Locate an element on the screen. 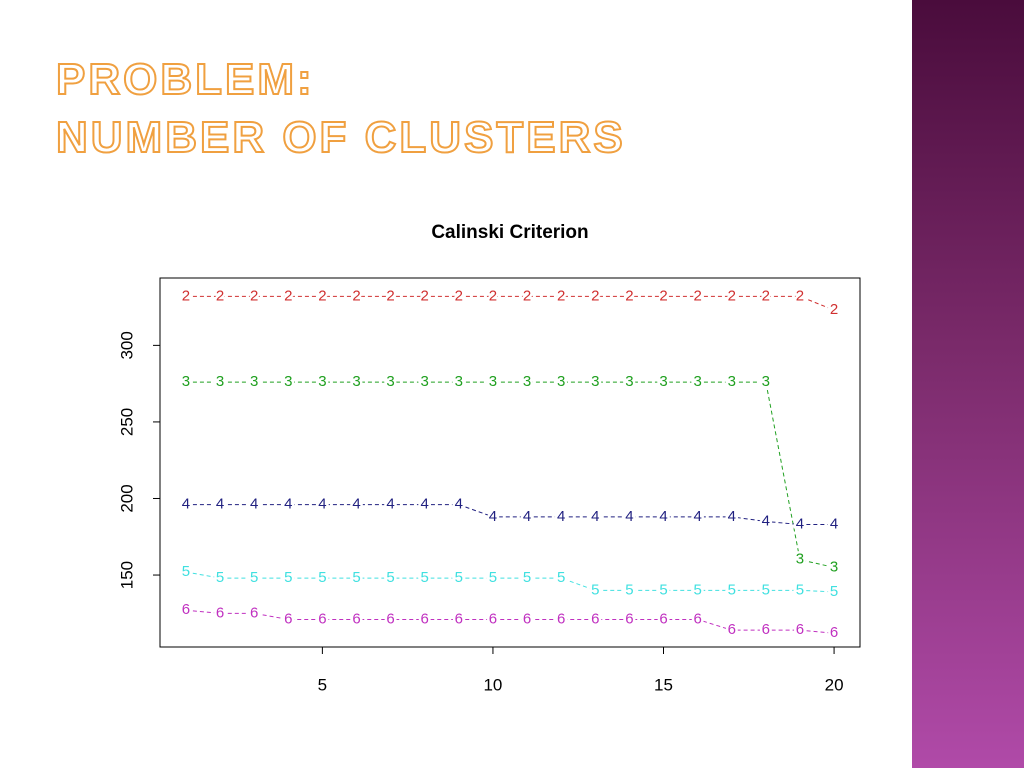 This screenshot has height=768, width=1024. y-tick-label: 150 is located at coordinates (126, 575).